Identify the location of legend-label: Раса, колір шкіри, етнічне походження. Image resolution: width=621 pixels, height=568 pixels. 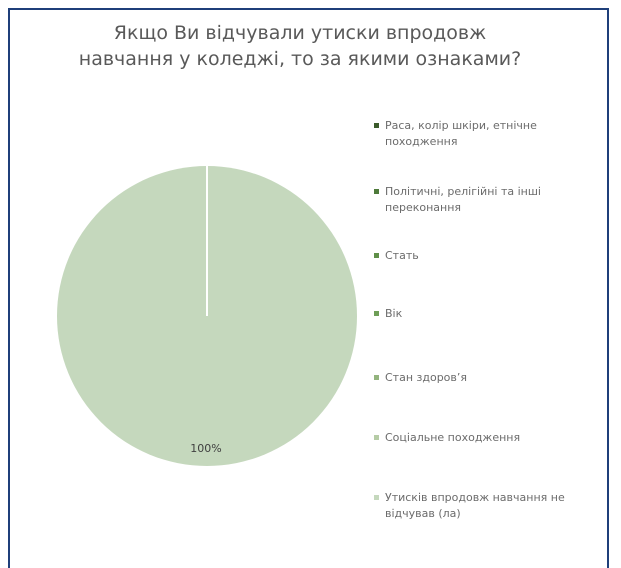
(461, 133).